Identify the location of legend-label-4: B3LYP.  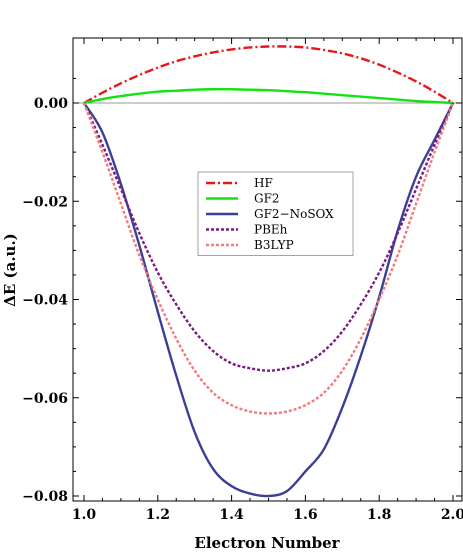
(274, 245).